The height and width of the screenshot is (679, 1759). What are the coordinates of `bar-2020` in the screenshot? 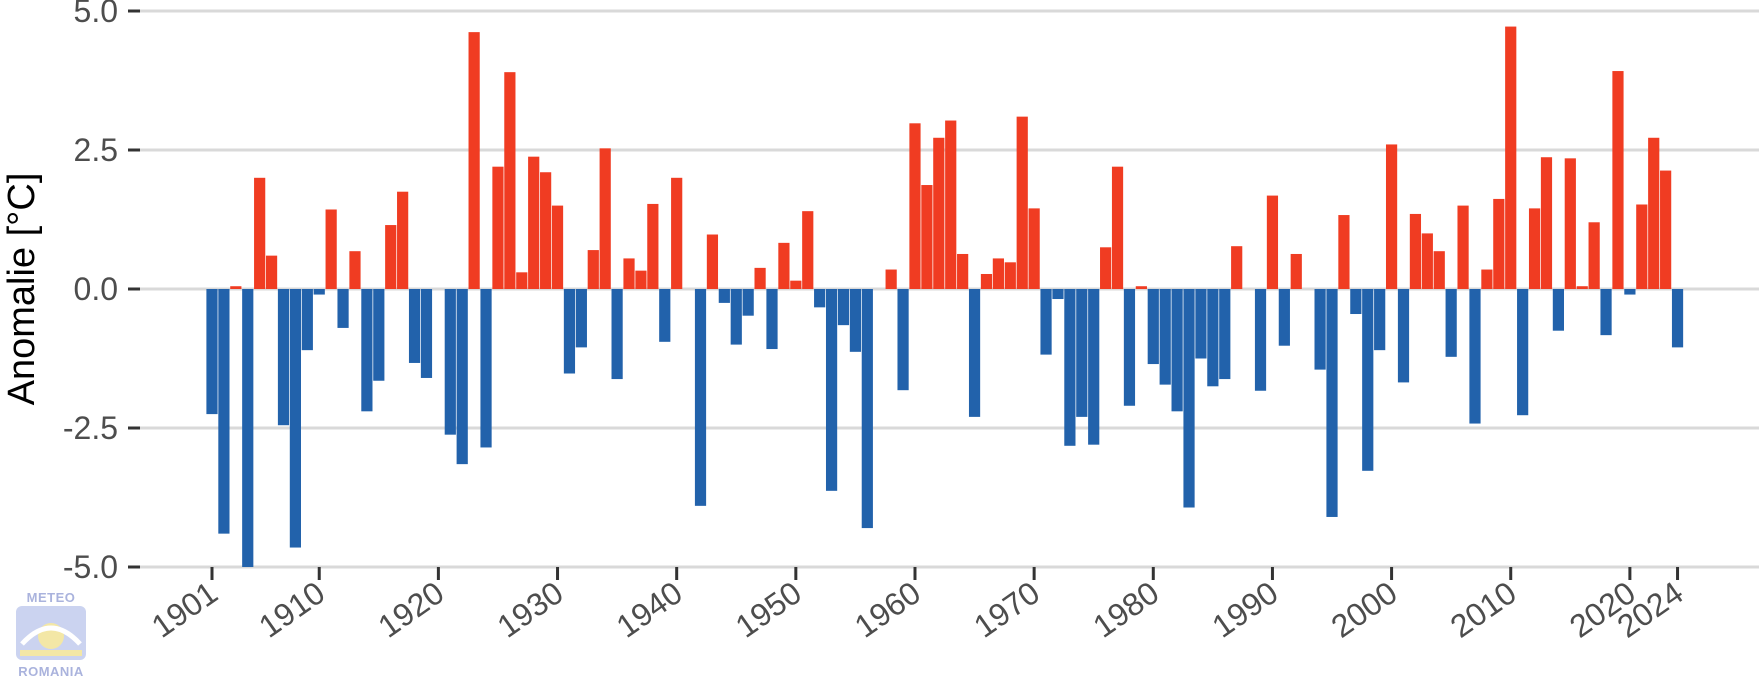 It's located at (1630, 292).